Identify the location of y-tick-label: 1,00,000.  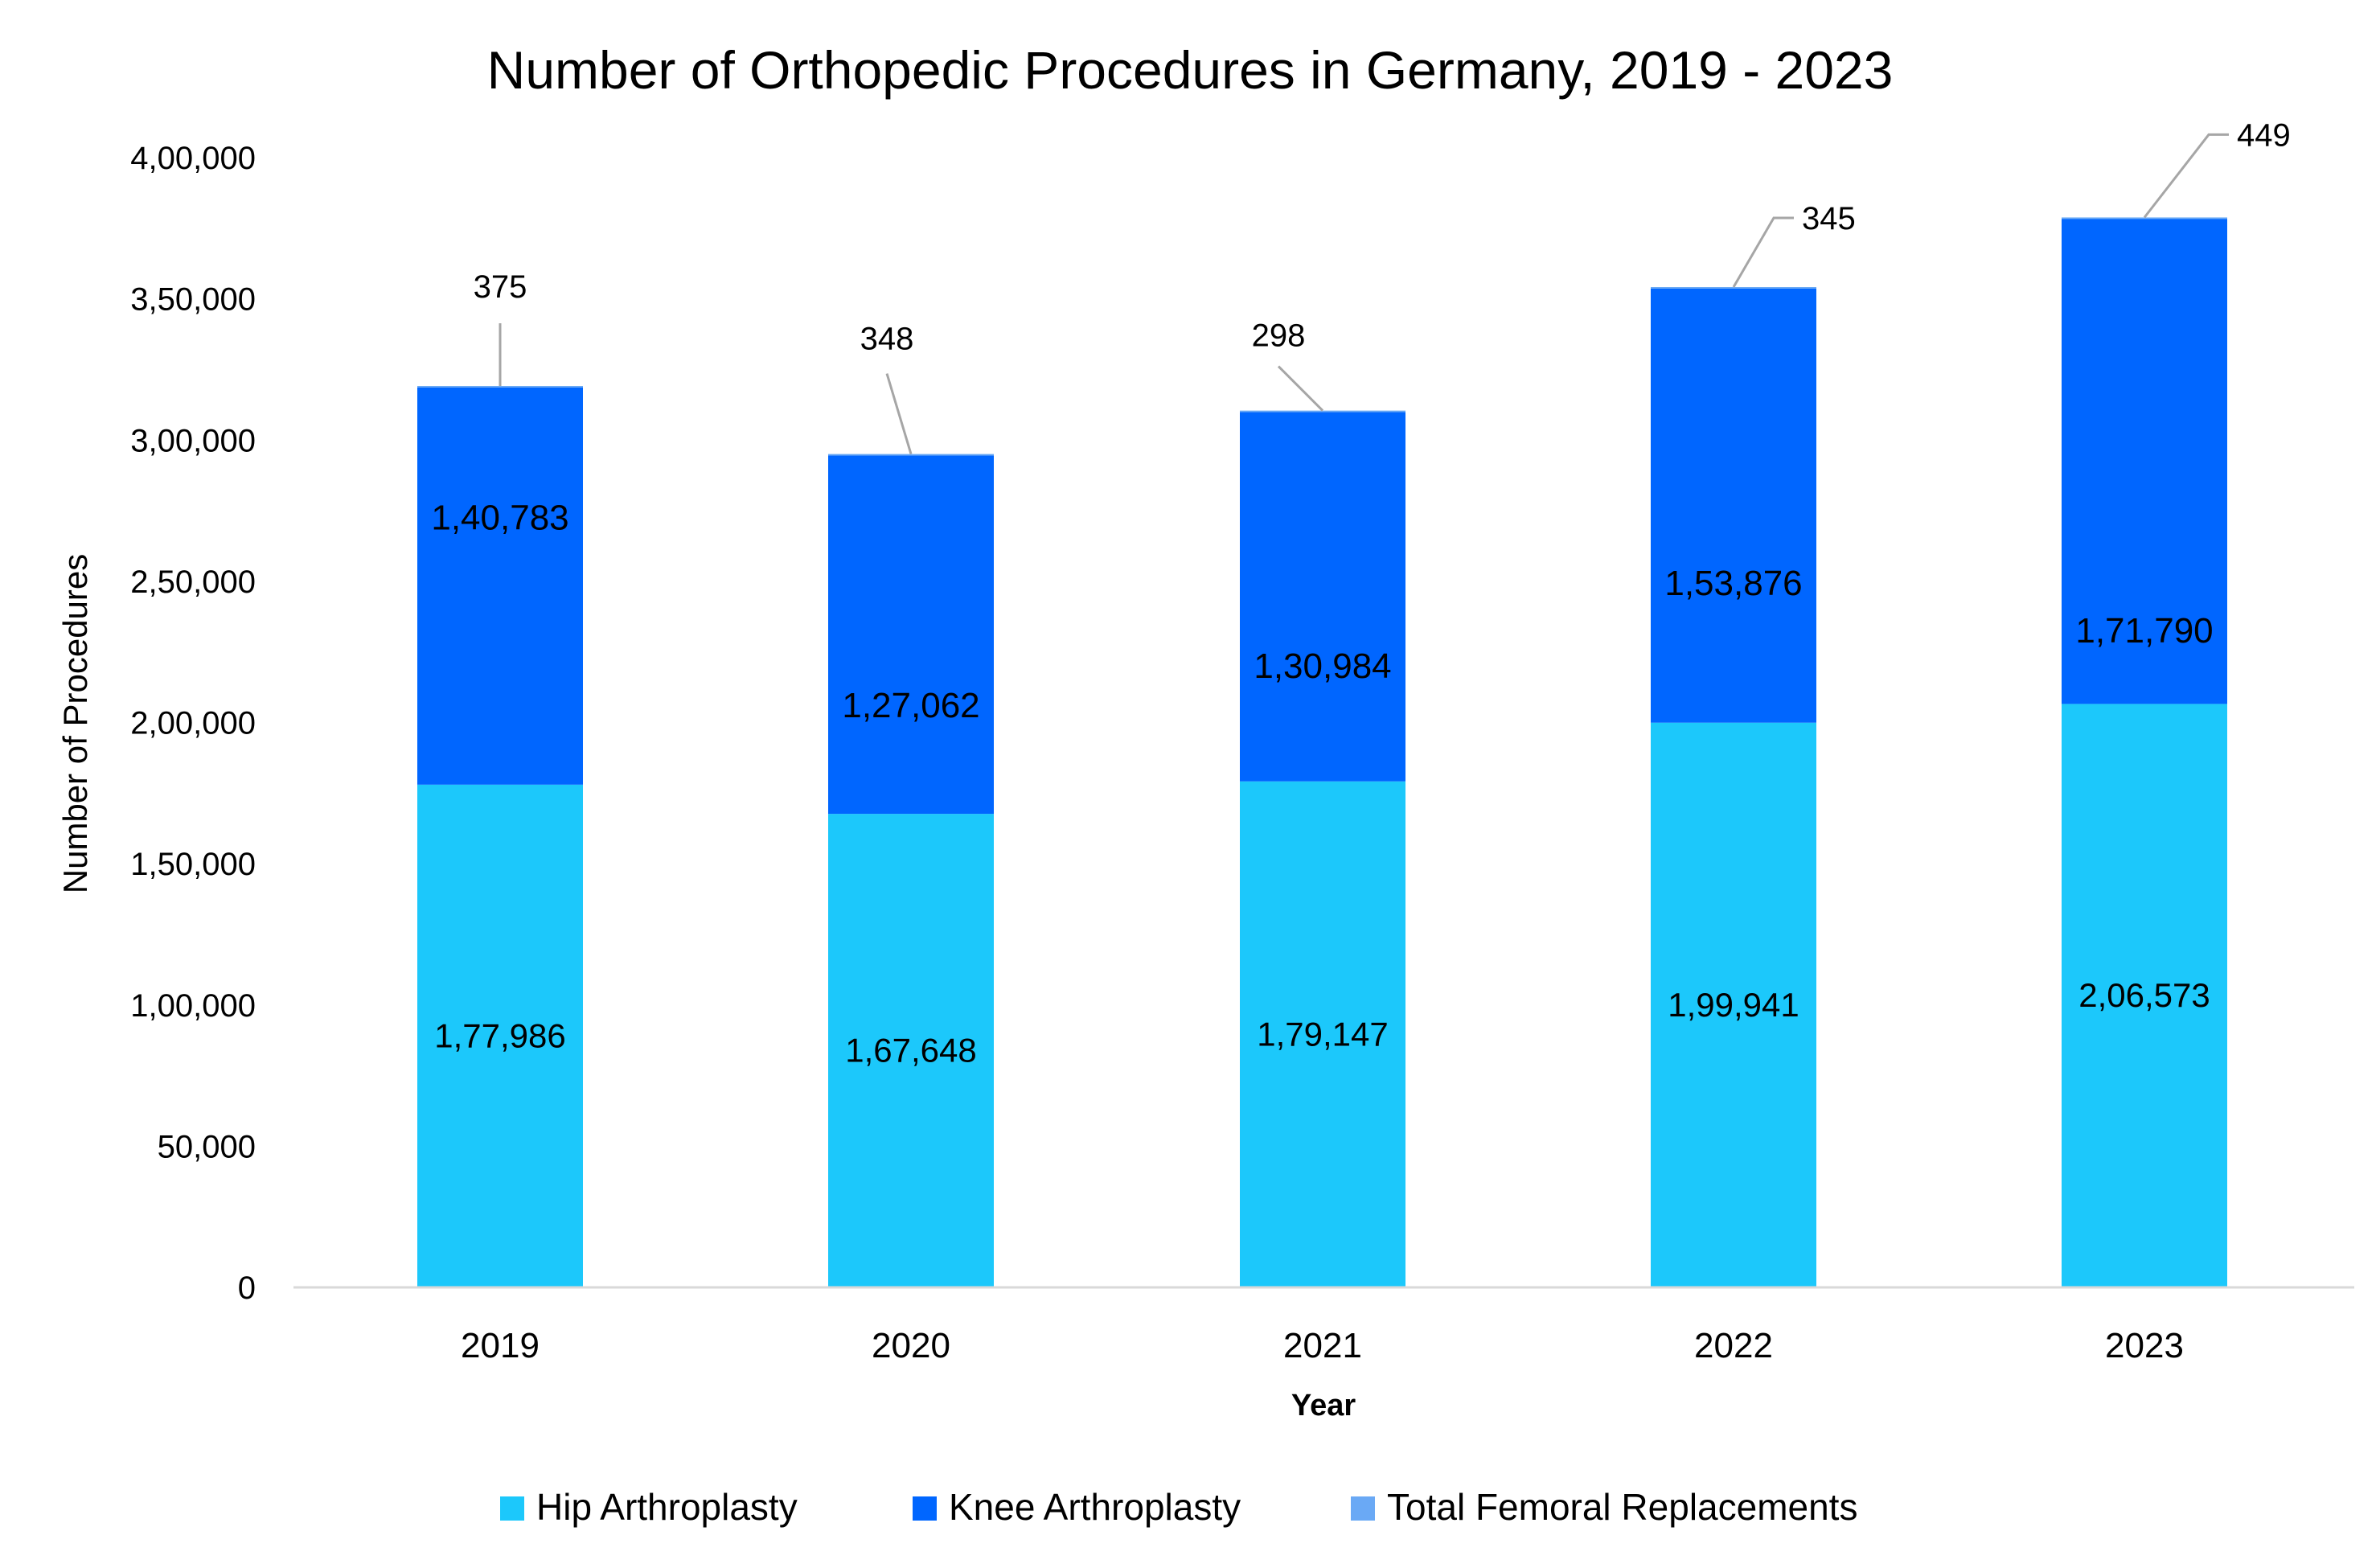
(193, 1006).